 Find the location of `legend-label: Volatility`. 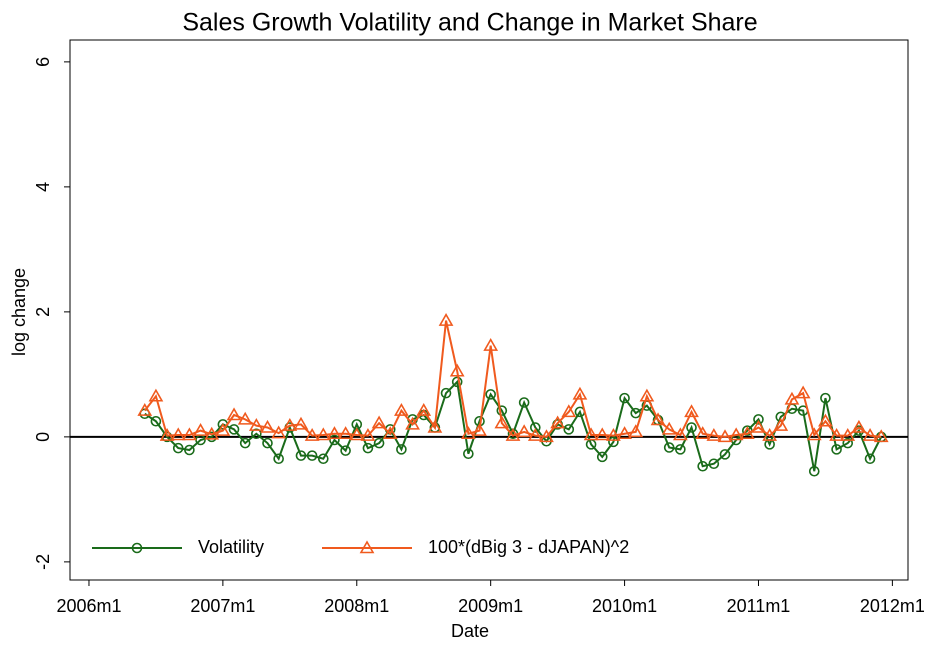

legend-label: Volatility is located at coordinates (231, 547).